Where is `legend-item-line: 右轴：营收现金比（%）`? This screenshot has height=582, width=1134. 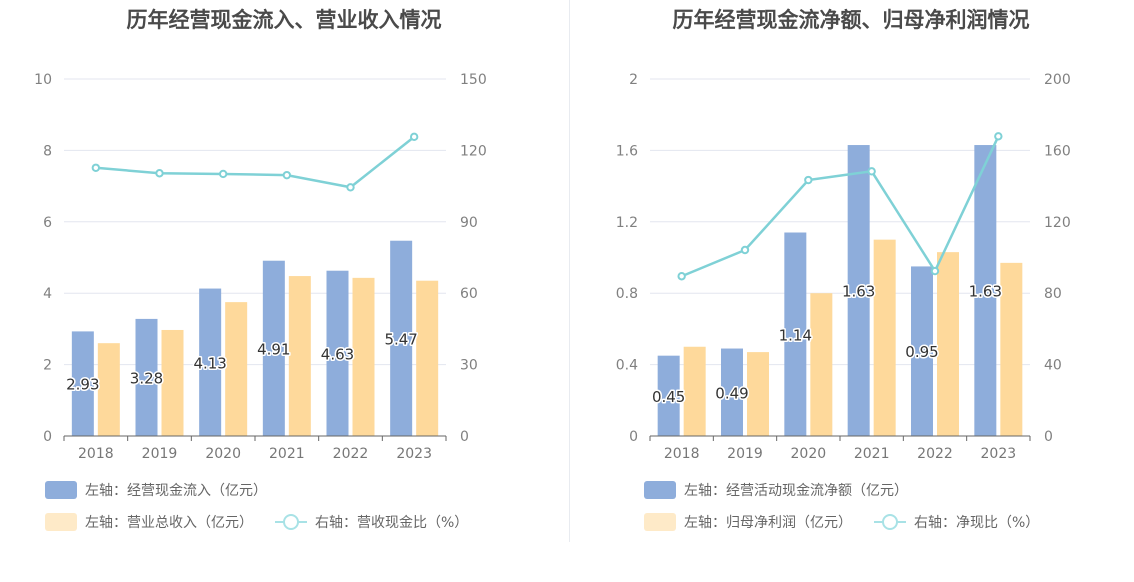 legend-item-line: 右轴：营收现金比（%） is located at coordinates (371, 522).